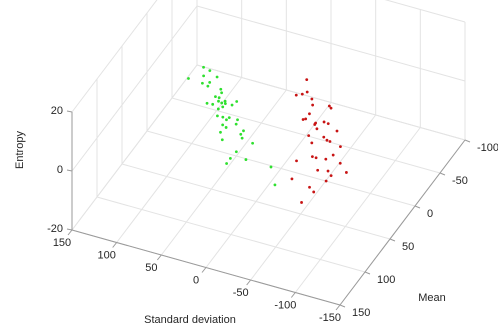  What do you see at coordinates (151, 268) in the screenshot?
I see `x-tick-label: 50` at bounding box center [151, 268].